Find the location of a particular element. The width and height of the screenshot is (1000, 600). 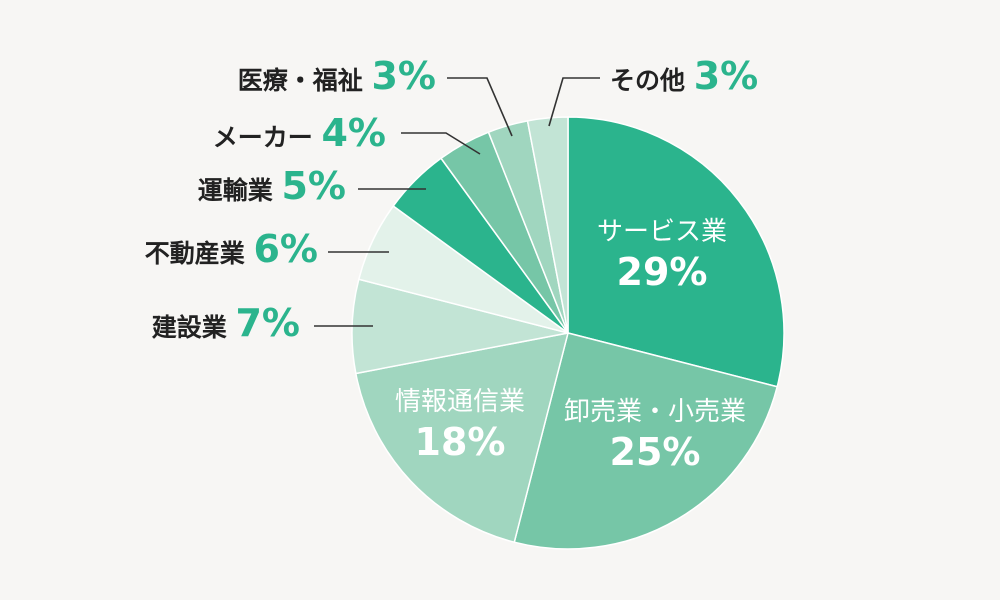

leader-lines is located at coordinates (457, 202).